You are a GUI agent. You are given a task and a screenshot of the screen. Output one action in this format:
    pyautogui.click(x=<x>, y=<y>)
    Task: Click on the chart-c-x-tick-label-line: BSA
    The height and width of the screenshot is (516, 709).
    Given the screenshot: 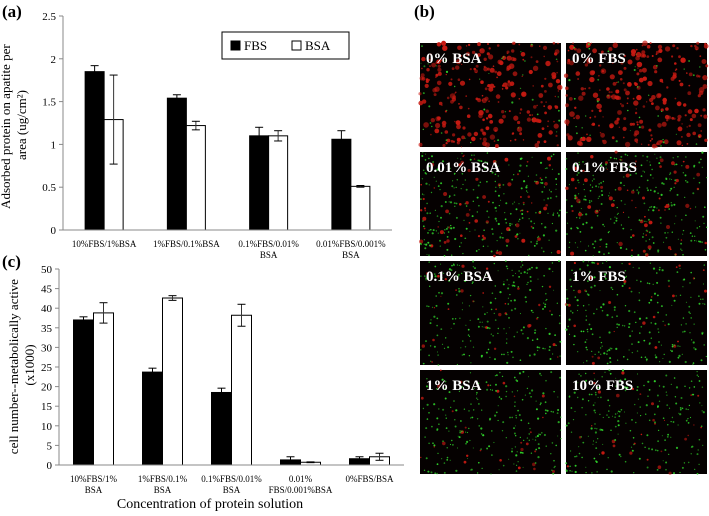 What is the action you would take?
    pyautogui.click(x=163, y=490)
    